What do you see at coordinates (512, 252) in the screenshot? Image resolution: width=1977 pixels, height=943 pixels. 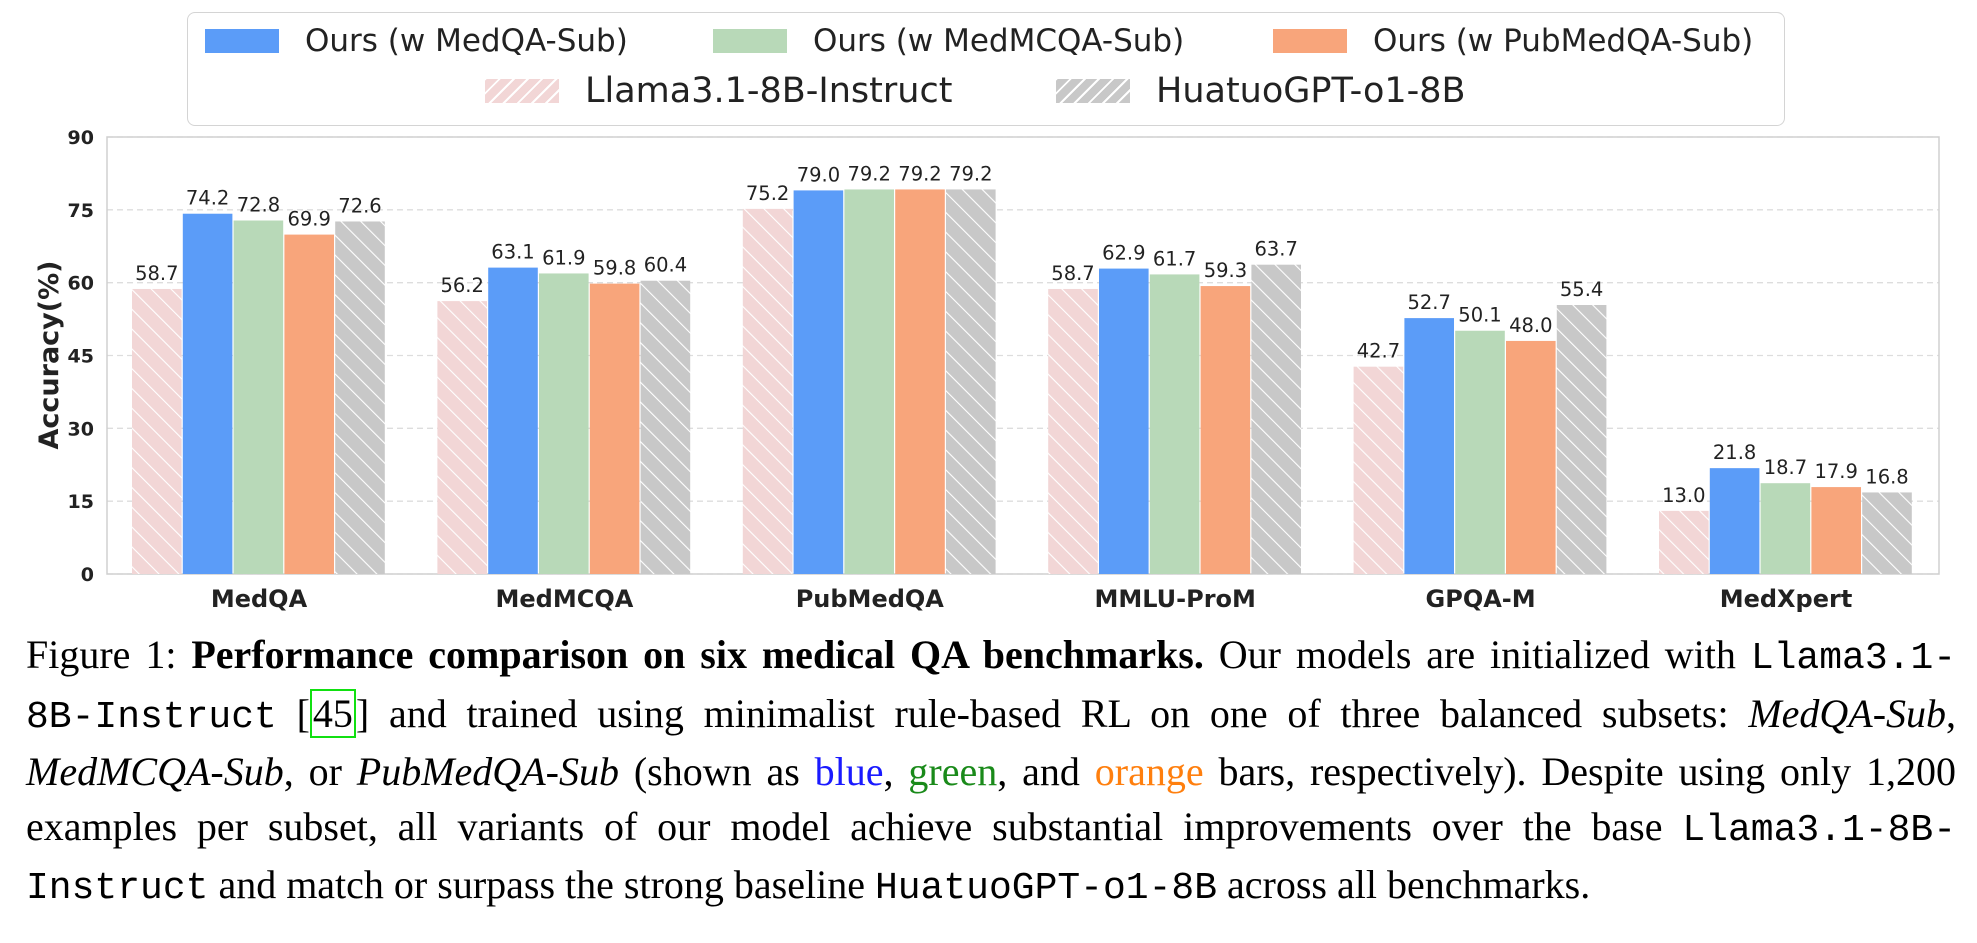 I see `bar-value-label: 63.1` at bounding box center [512, 252].